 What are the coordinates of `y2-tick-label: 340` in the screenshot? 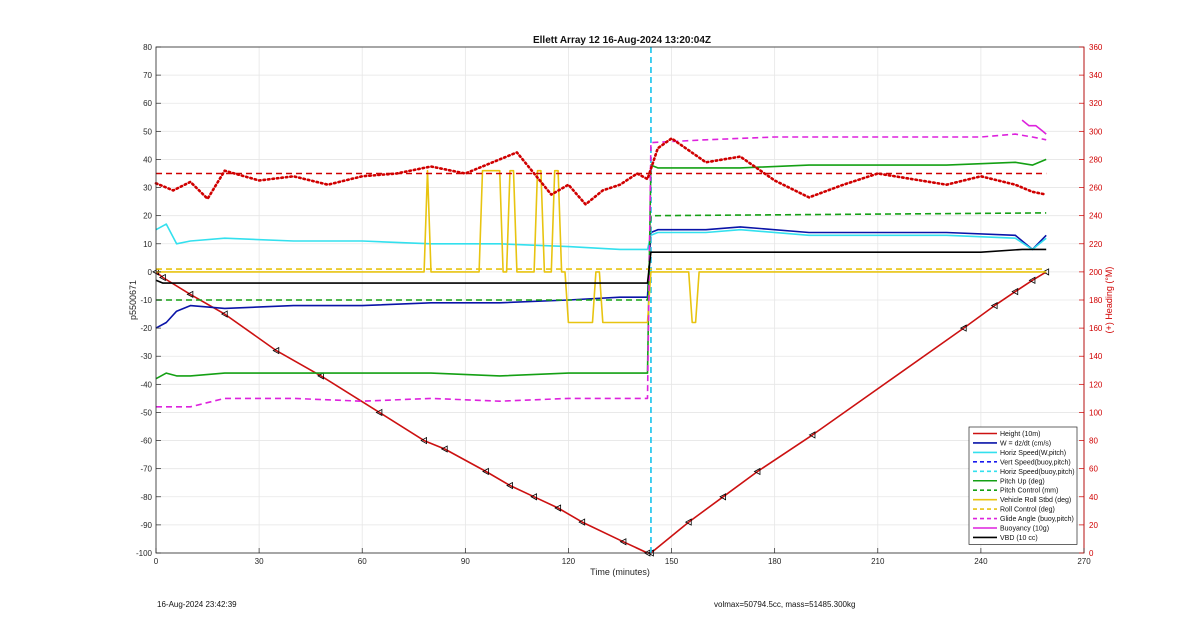 It's located at (1096, 75).